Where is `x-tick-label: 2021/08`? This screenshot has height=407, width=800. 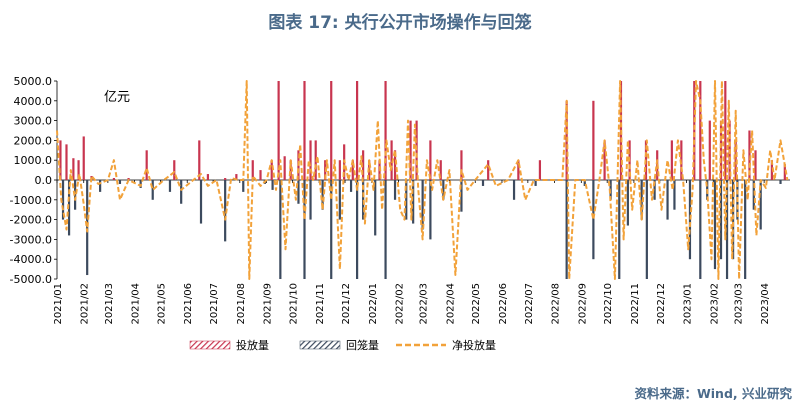 x-tick-label: 2021/08 is located at coordinates (241, 304).